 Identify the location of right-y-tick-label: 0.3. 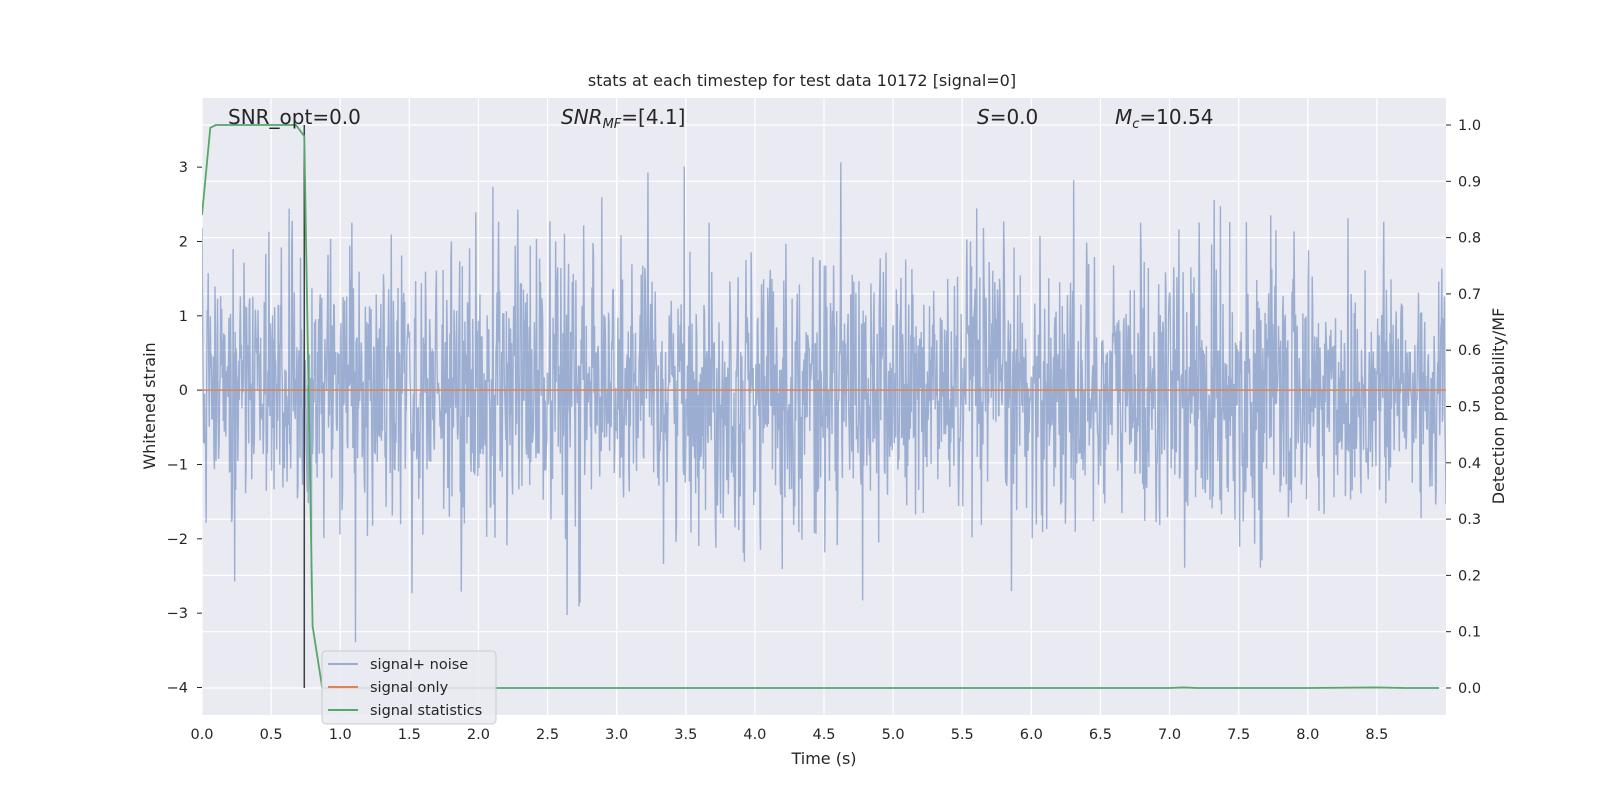
(1469, 520).